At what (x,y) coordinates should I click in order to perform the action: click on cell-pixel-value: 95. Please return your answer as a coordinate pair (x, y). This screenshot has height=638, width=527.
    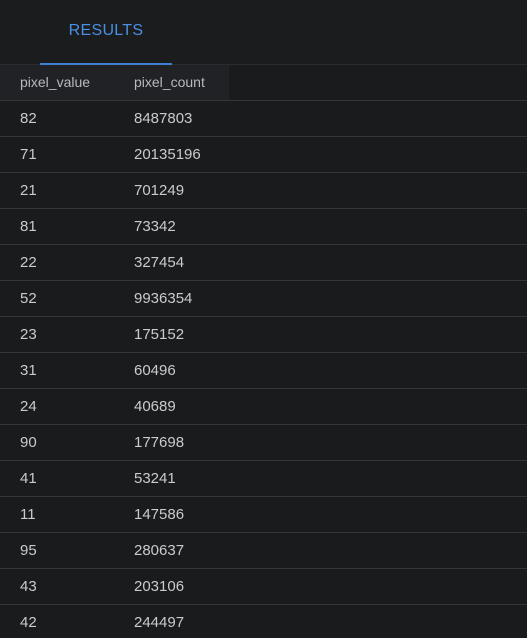
    Looking at the image, I should click on (28, 550).